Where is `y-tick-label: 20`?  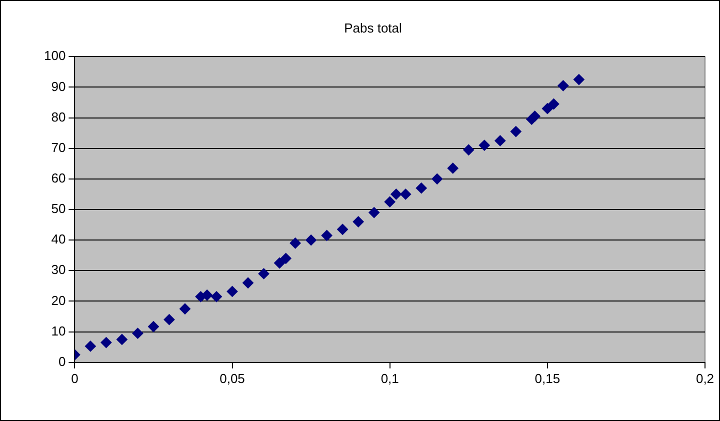
y-tick-label: 20 is located at coordinates (58, 300).